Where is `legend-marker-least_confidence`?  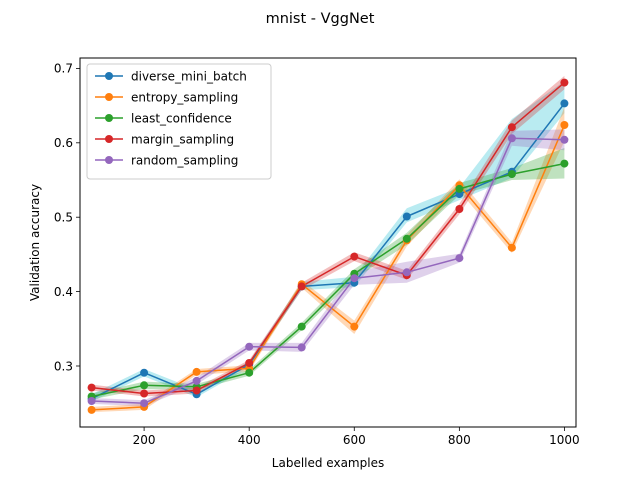
legend-marker-least_confidence is located at coordinates (109, 118).